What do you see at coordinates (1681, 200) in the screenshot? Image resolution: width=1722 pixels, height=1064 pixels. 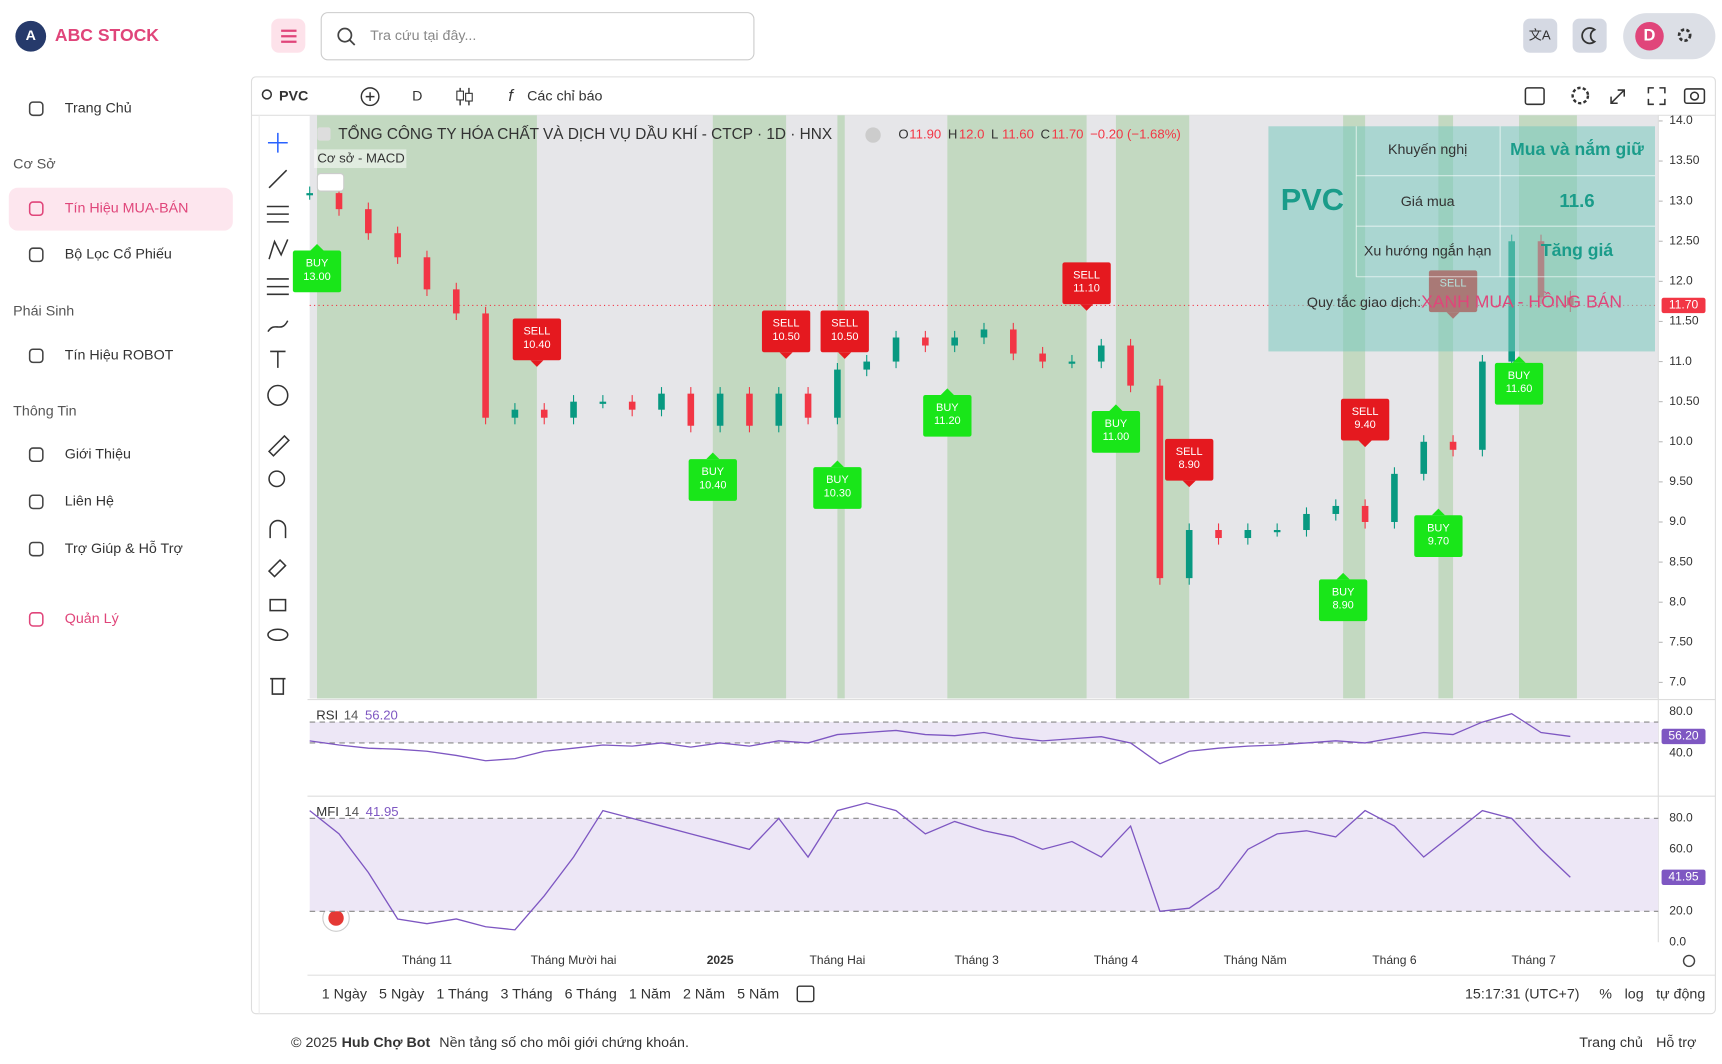 I see `y-tick-label: 13.0` at bounding box center [1681, 200].